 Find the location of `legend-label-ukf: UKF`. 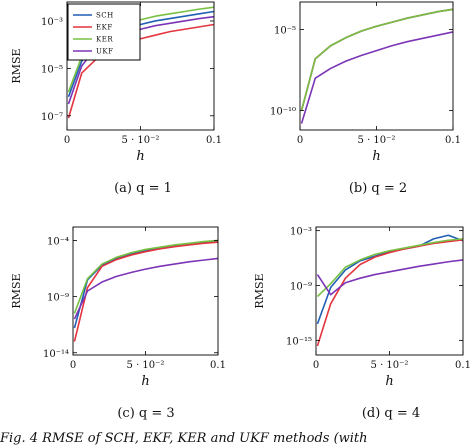

legend-label-ukf: UKF is located at coordinates (105, 52).